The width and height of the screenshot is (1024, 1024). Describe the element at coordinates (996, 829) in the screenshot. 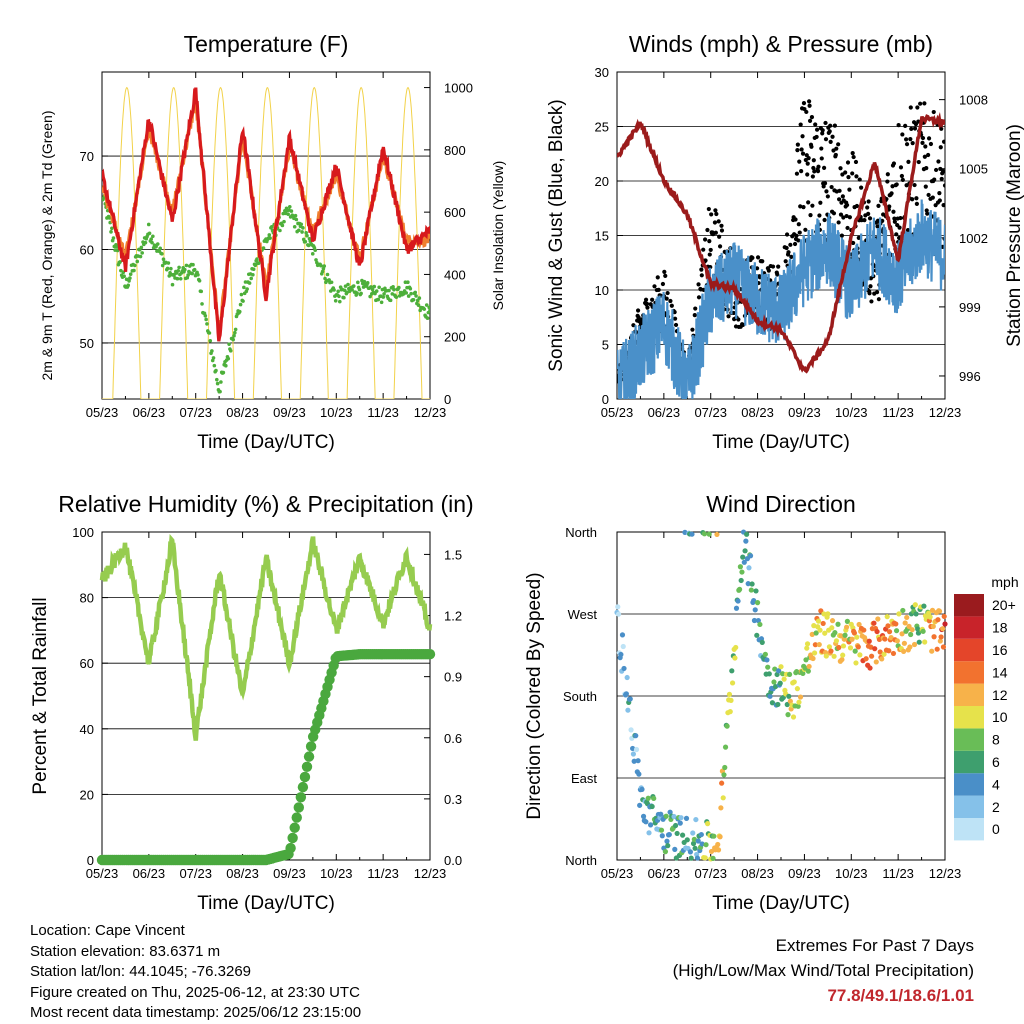

I see `colorbar-label: 0` at that location.